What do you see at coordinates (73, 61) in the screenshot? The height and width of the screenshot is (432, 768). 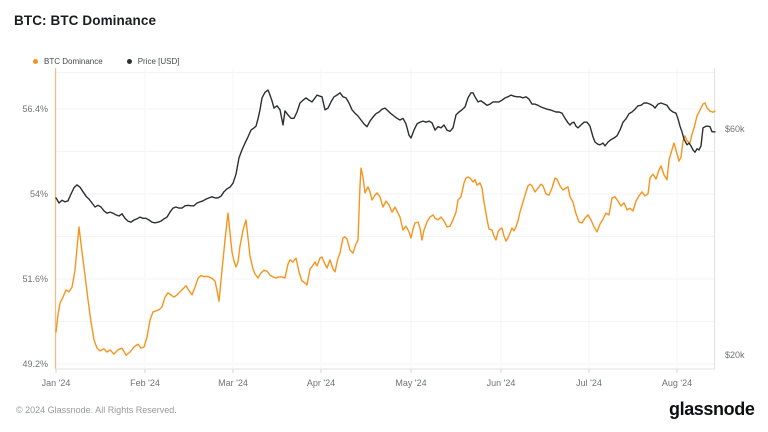 I see `legend-label-btc-dominance: BTC Dominance` at bounding box center [73, 61].